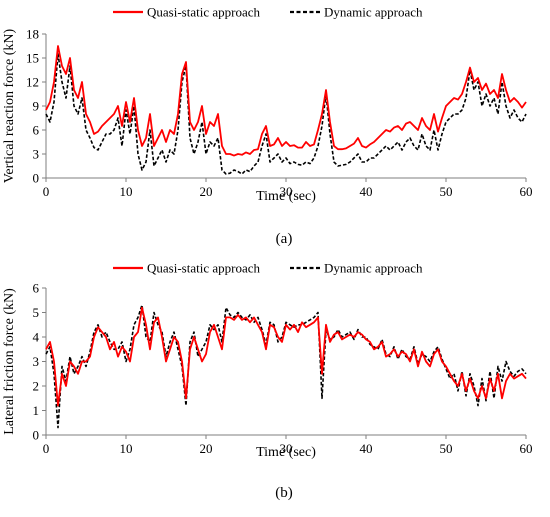 This screenshot has height=517, width=550. What do you see at coordinates (9, 361) in the screenshot?
I see `y-axis-title: Lateral friction force (kN)` at bounding box center [9, 361].